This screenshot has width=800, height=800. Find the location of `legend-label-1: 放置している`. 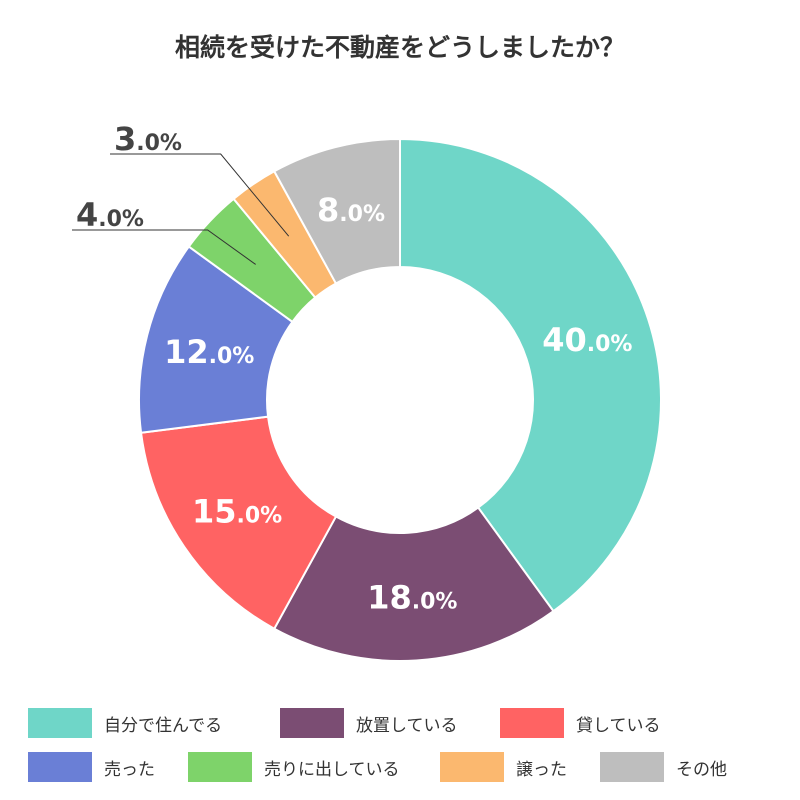

legend-label-1: 放置している is located at coordinates (407, 725).